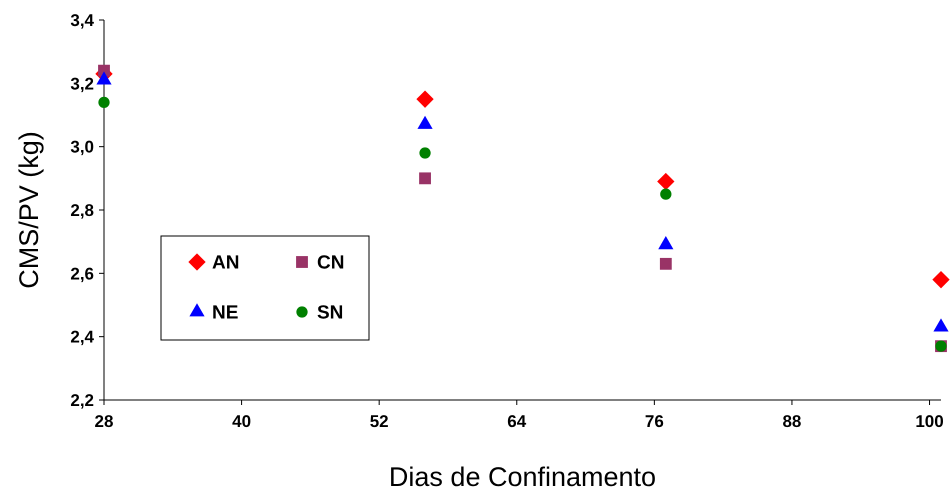 The width and height of the screenshot is (951, 498). Describe the element at coordinates (517, 421) in the screenshot. I see `x-tick-label: 64` at that location.